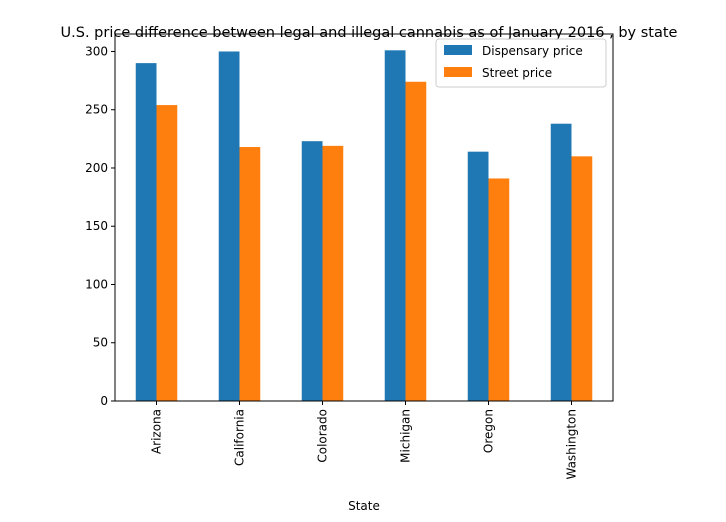 The width and height of the screenshot is (726, 522). I want to click on bar-dispensary-price-washington, so click(561, 262).